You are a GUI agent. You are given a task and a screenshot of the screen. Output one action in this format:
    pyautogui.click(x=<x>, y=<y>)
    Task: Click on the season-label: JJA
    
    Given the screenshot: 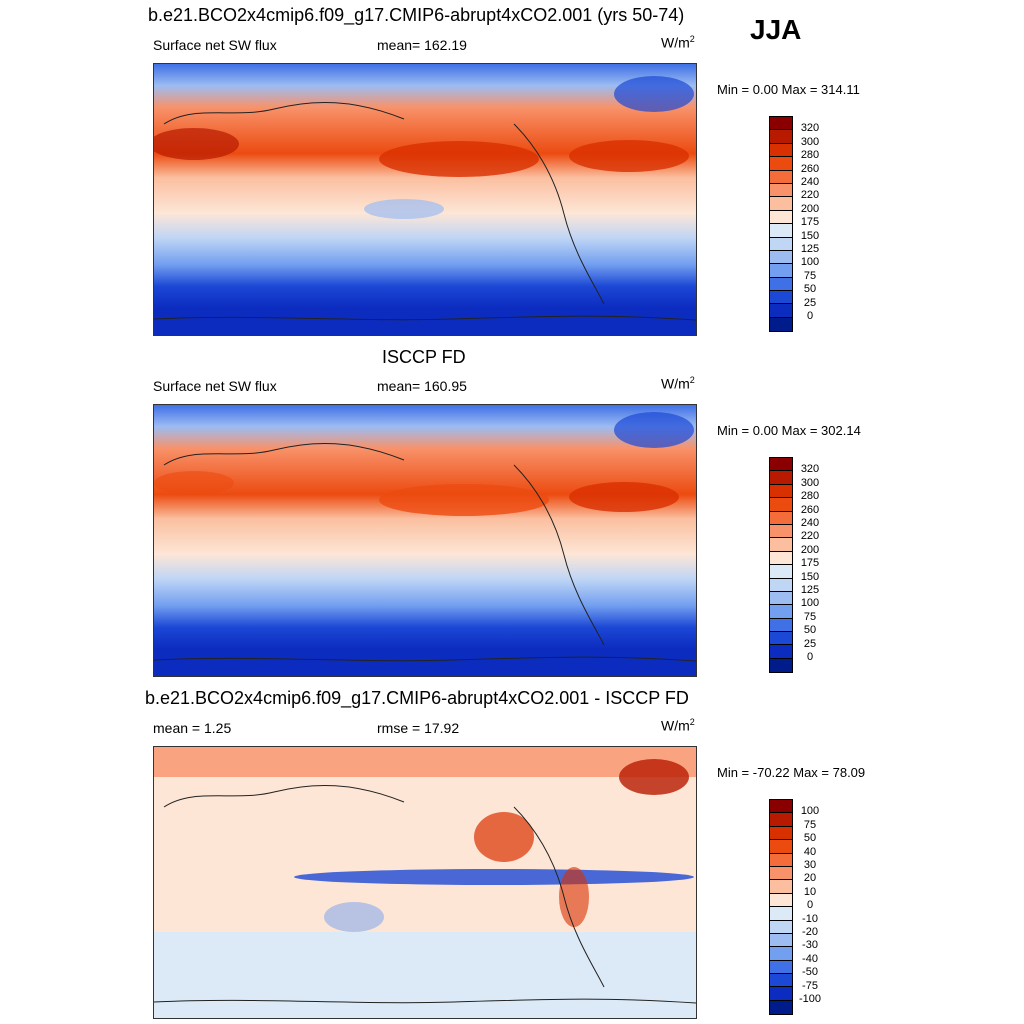 What is the action you would take?
    pyautogui.click(x=776, y=29)
    